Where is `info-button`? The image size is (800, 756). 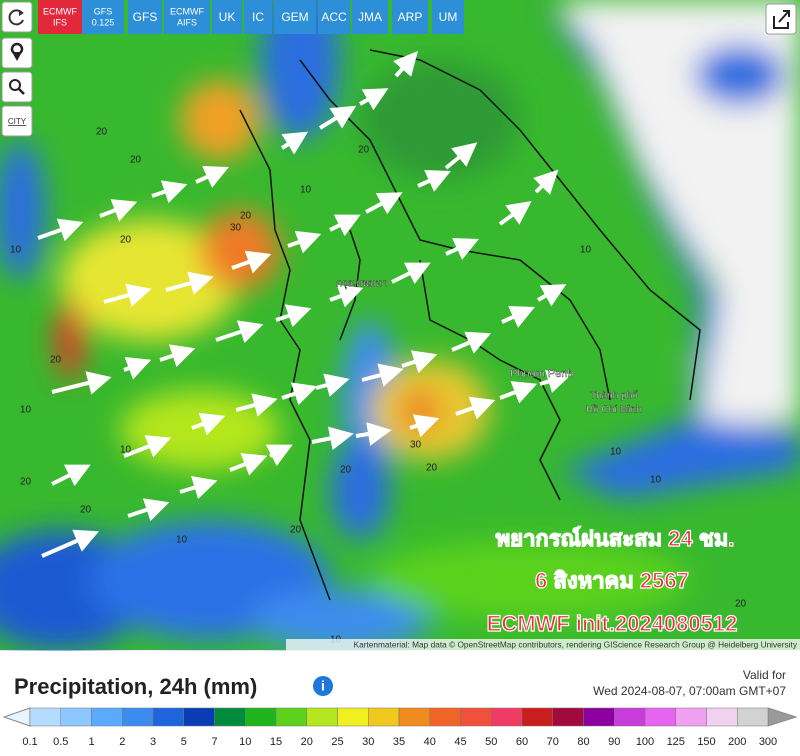 info-button is located at coordinates (323, 686).